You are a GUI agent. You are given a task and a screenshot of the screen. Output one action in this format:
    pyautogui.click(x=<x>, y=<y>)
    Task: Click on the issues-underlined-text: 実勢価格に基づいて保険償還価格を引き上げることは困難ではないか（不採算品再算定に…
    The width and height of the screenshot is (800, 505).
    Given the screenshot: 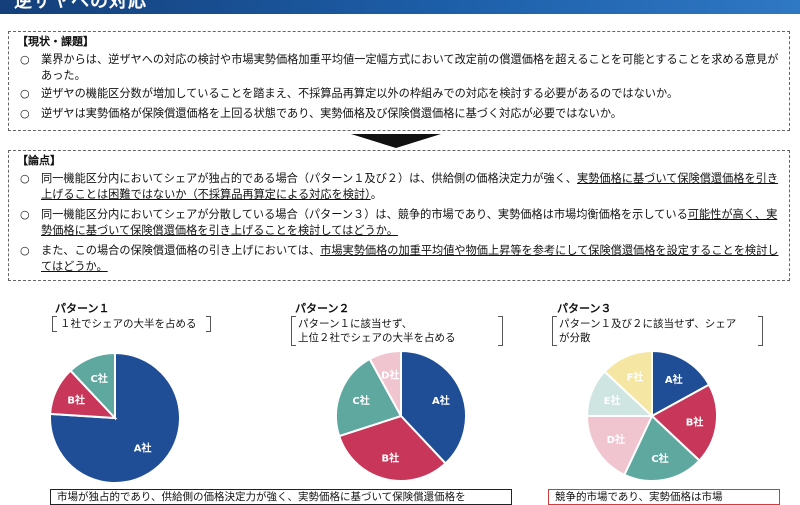 What is the action you would take?
    pyautogui.click(x=410, y=186)
    